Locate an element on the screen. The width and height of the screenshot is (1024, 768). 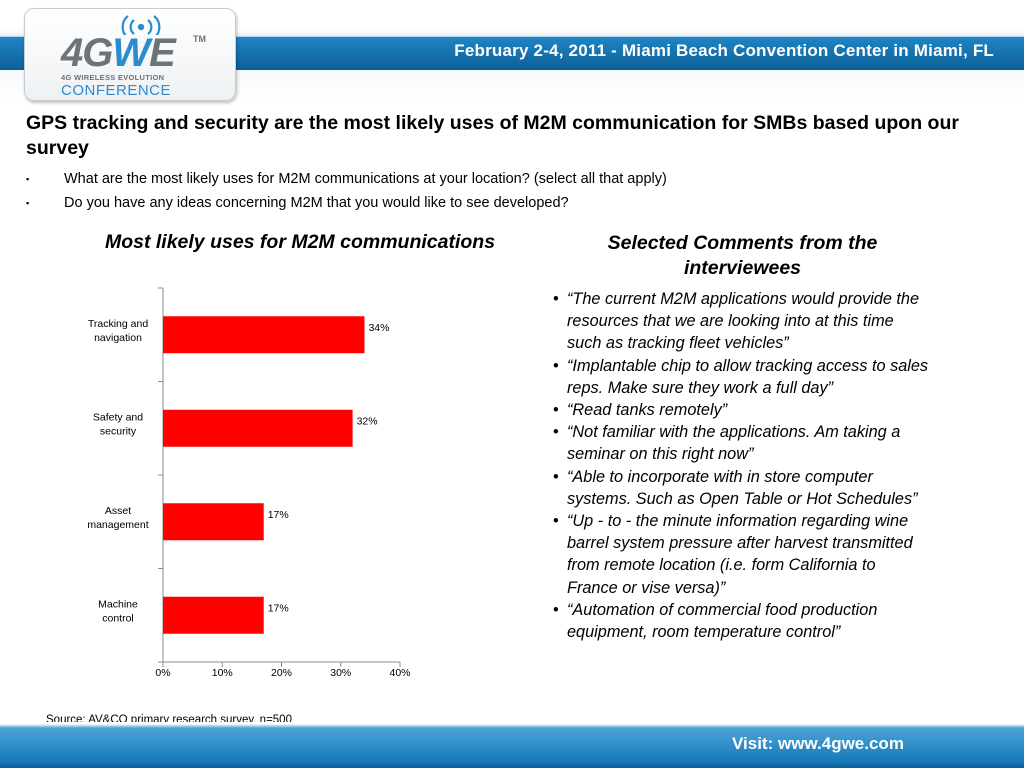
data-label: 34% is located at coordinates (378, 328).